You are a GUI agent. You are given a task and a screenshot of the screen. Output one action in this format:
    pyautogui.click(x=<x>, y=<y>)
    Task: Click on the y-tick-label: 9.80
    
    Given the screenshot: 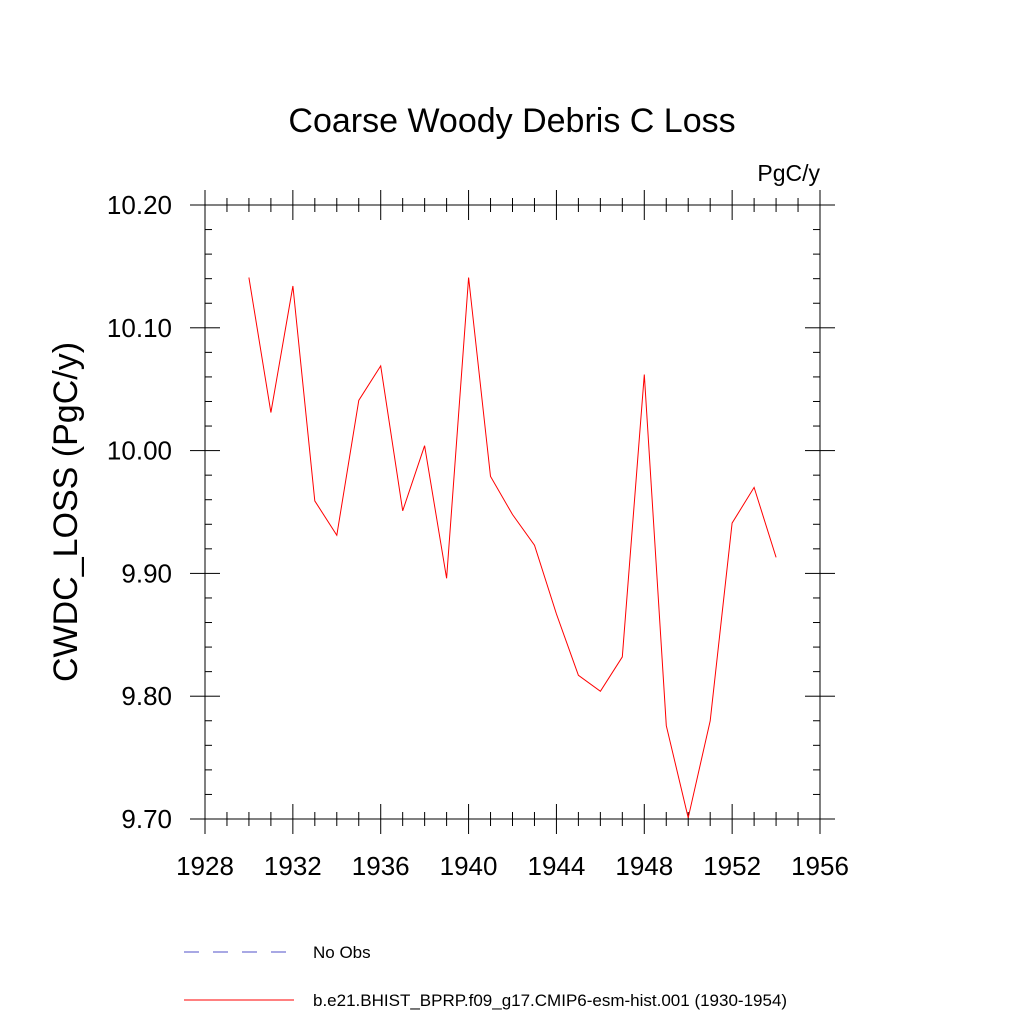 What is the action you would take?
    pyautogui.click(x=146, y=696)
    